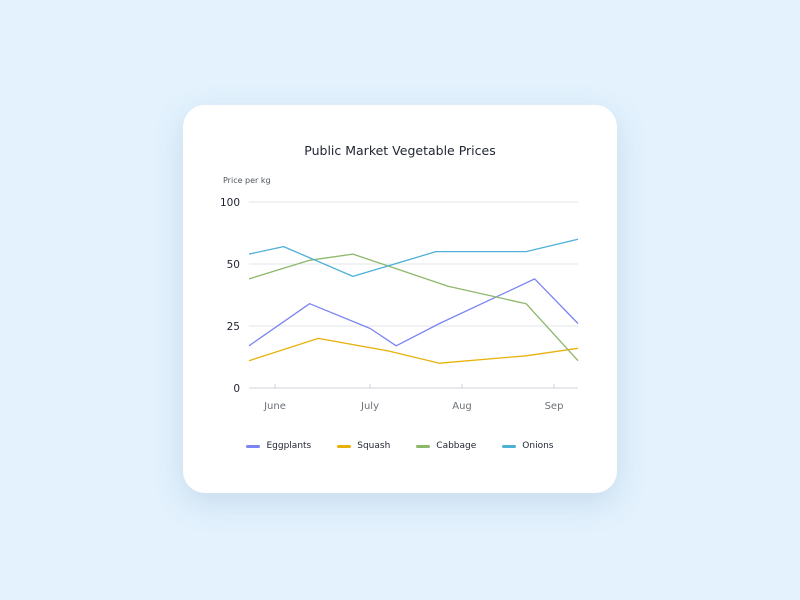  Describe the element at coordinates (413, 312) in the screenshot. I see `series-line-eggplants` at that location.